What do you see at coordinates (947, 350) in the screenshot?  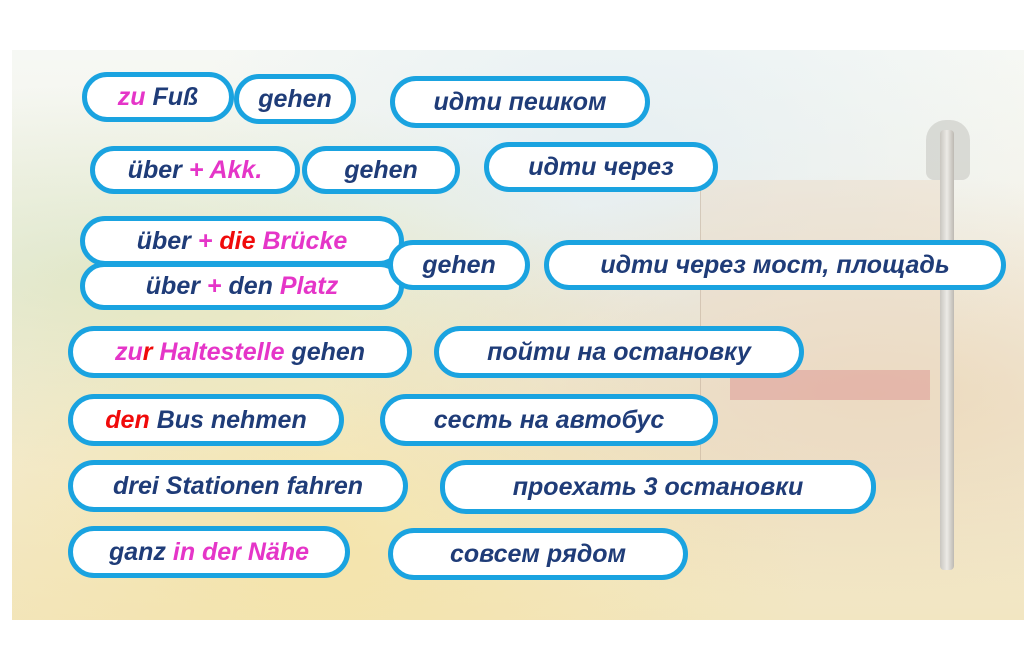 I see `street-lamp` at bounding box center [947, 350].